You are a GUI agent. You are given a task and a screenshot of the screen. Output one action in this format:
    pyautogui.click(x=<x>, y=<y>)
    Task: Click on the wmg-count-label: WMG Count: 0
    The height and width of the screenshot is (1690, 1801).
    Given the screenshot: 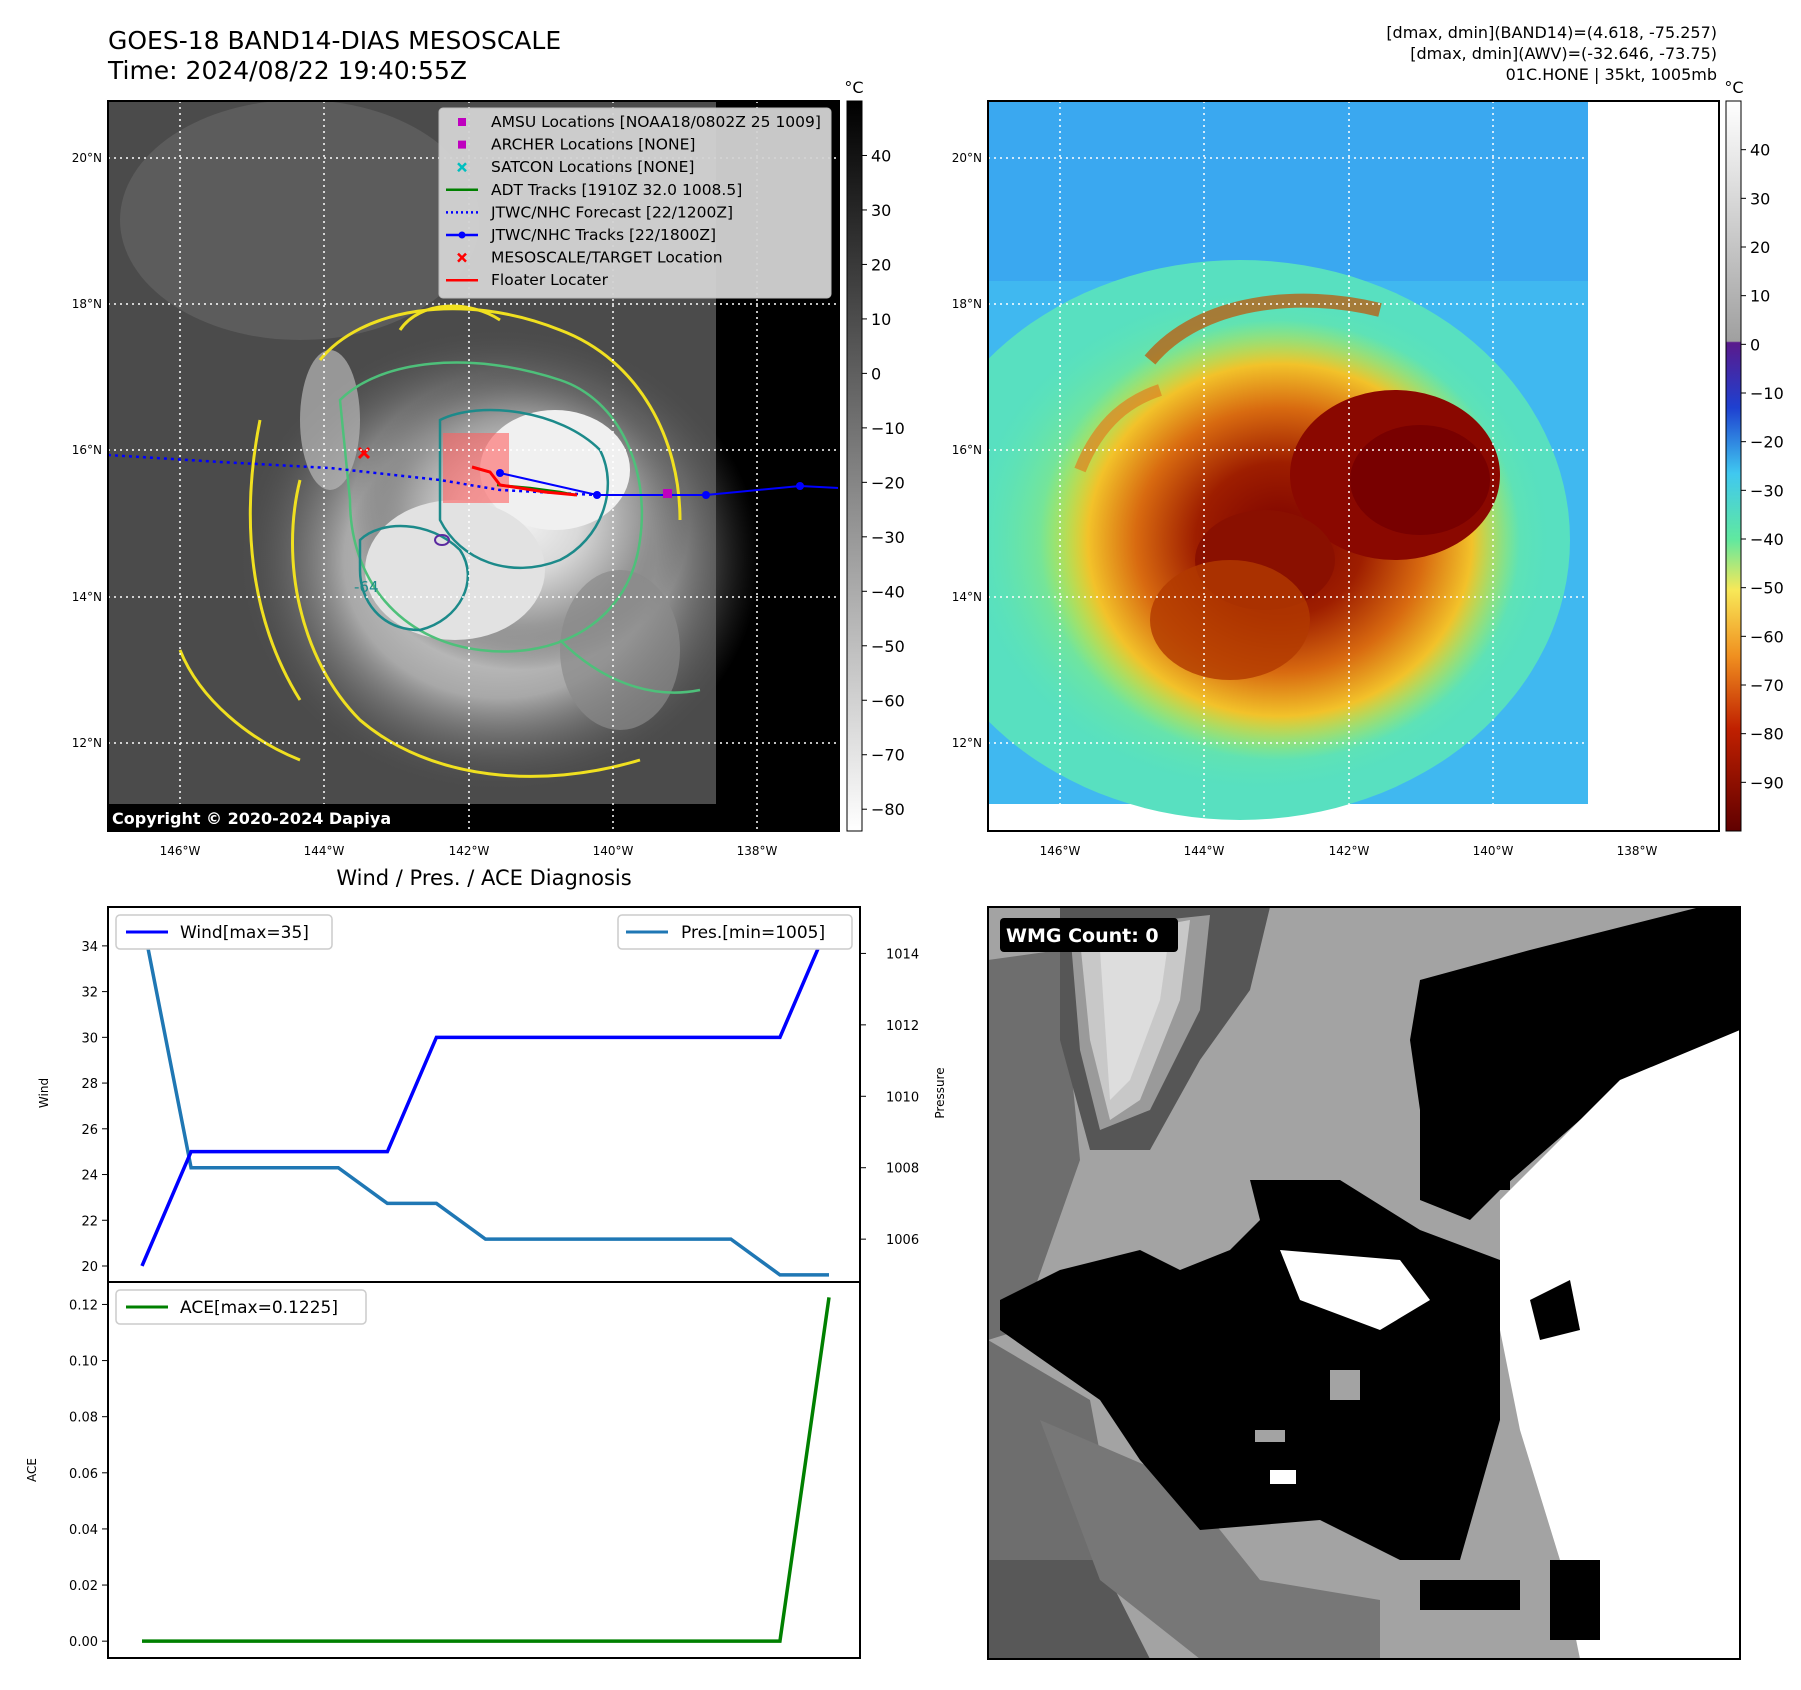 What is the action you would take?
    pyautogui.click(x=1082, y=936)
    